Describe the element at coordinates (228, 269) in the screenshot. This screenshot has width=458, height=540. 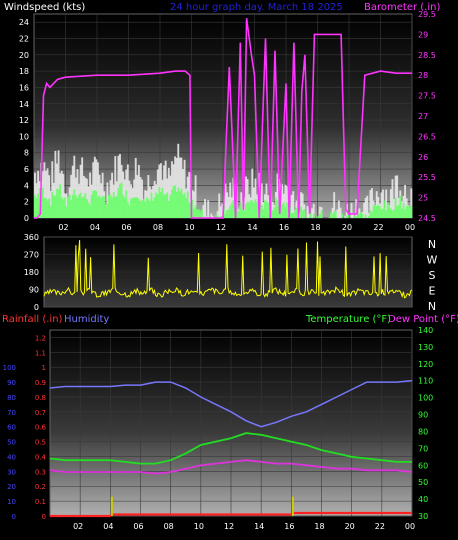
I see `wind-direction-line` at that location.